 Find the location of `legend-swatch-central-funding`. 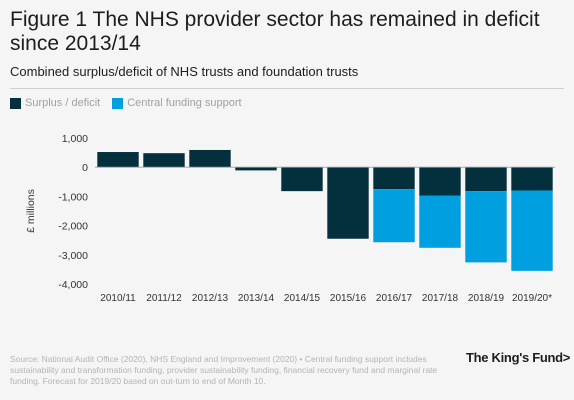

legend-swatch-central-funding is located at coordinates (118, 103).